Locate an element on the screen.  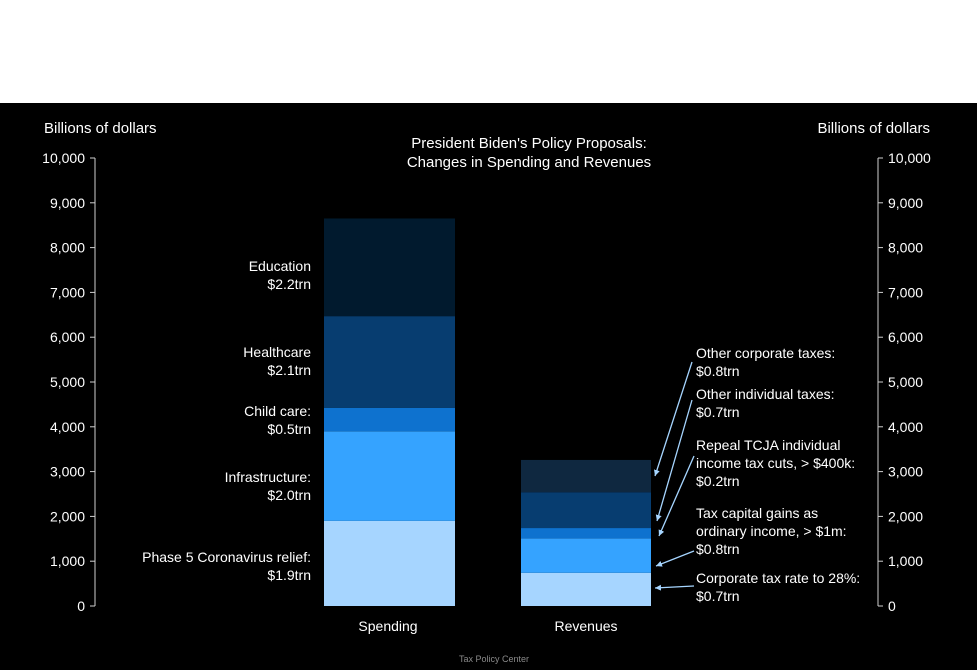
segment-label-revenues-1: $0.8trn is located at coordinates (718, 549).